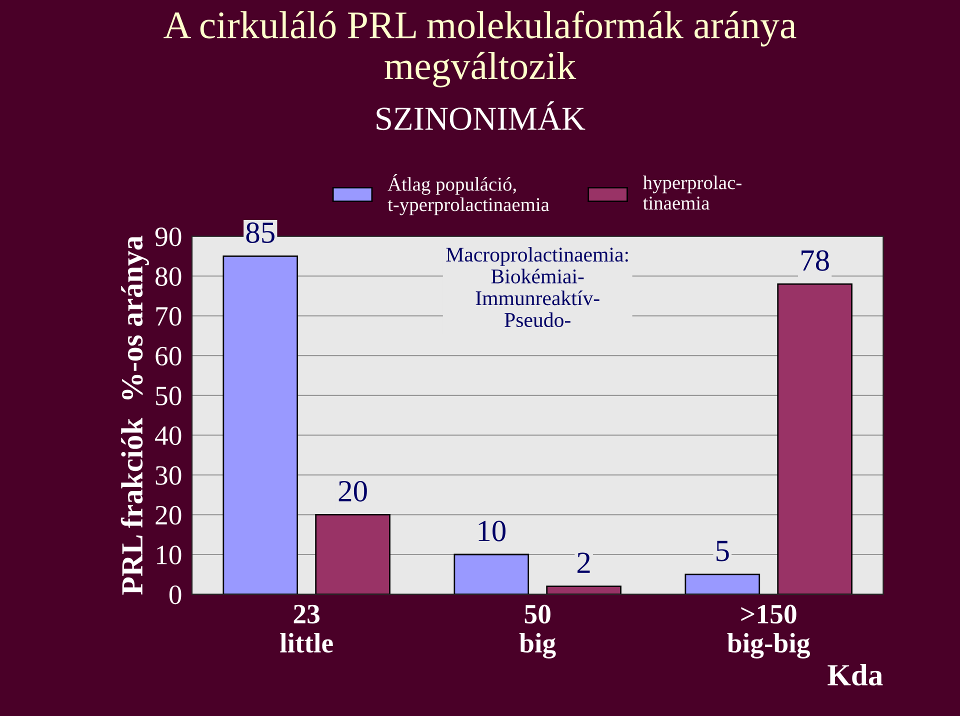 This screenshot has height=716, width=960. What do you see at coordinates (584, 562) in the screenshot?
I see `data-label: 2` at bounding box center [584, 562].